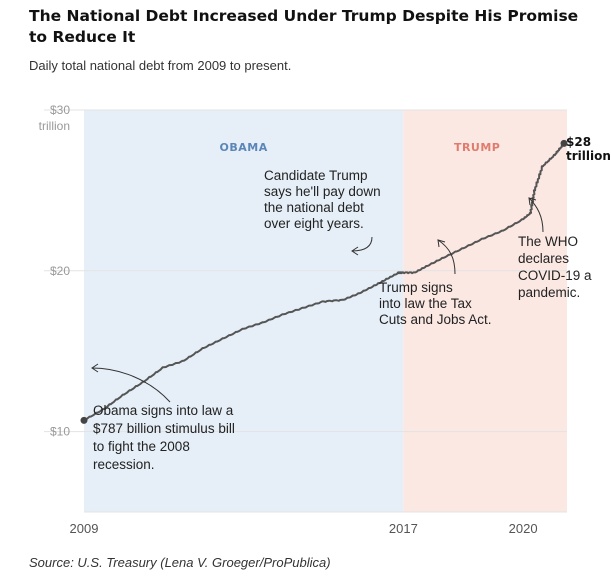 The image size is (611, 587). I want to click on annotation-obama-line-0: Obama signs into law a, so click(163, 410).